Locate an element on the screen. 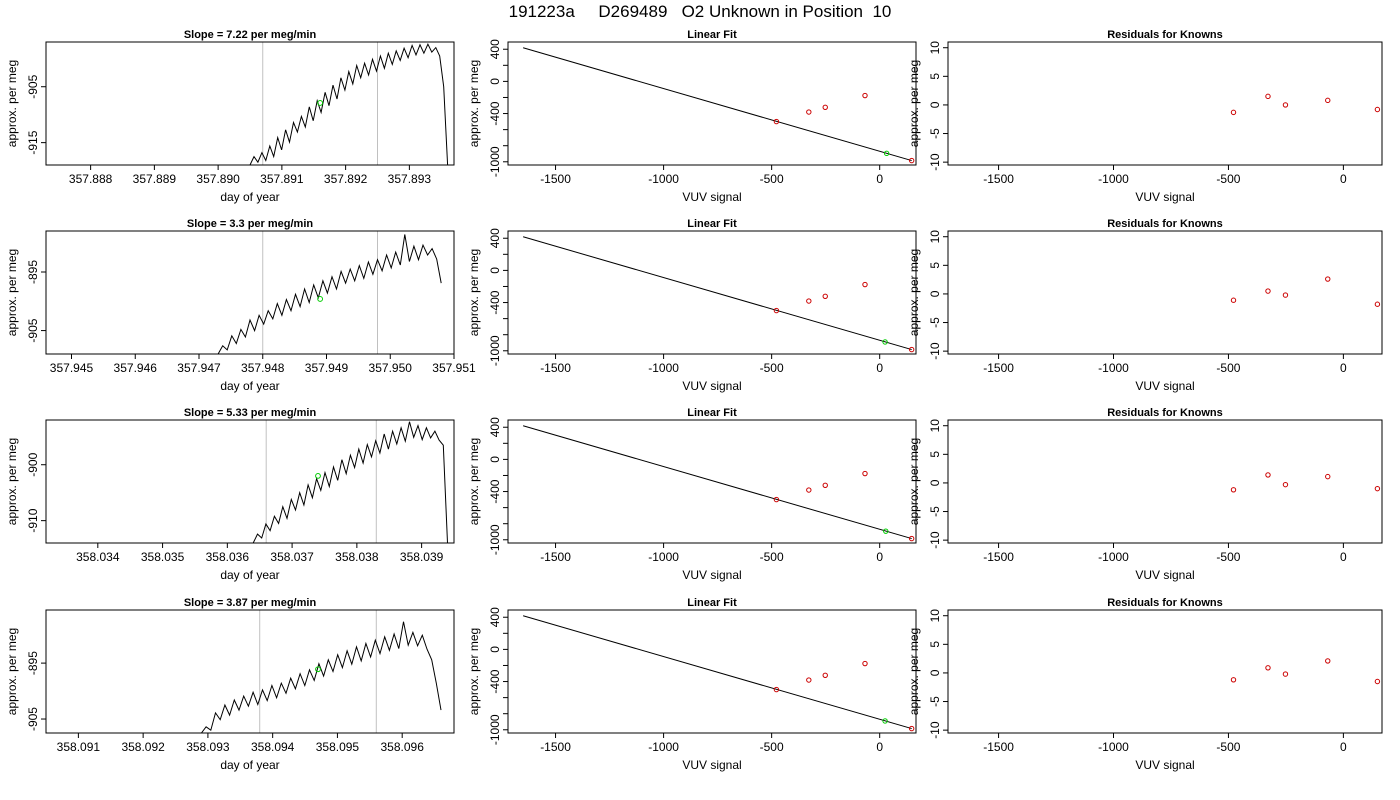  unknown-average-point is located at coordinates (320, 103).